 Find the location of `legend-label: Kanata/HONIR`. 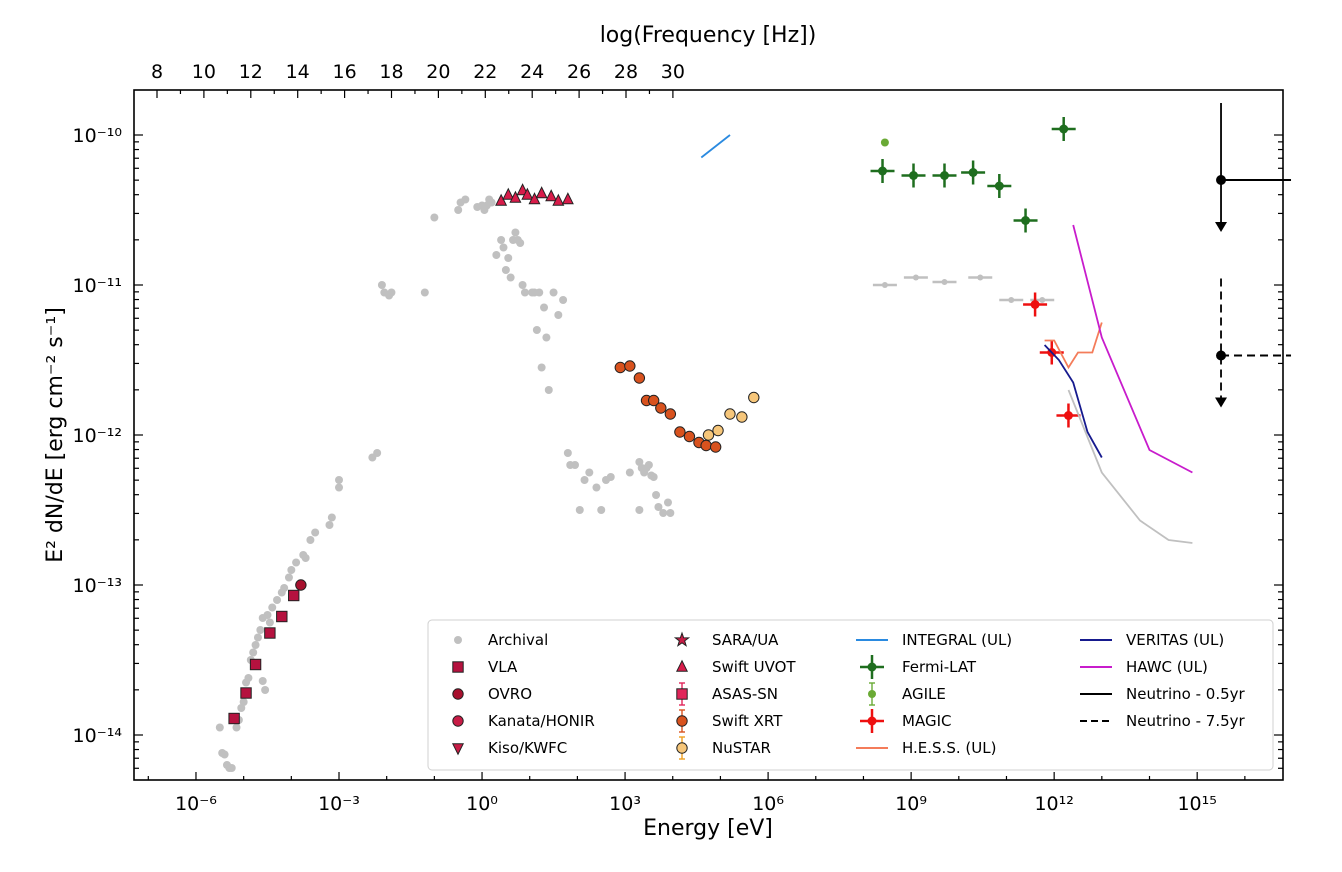

legend-label: Kanata/HONIR is located at coordinates (541, 721).